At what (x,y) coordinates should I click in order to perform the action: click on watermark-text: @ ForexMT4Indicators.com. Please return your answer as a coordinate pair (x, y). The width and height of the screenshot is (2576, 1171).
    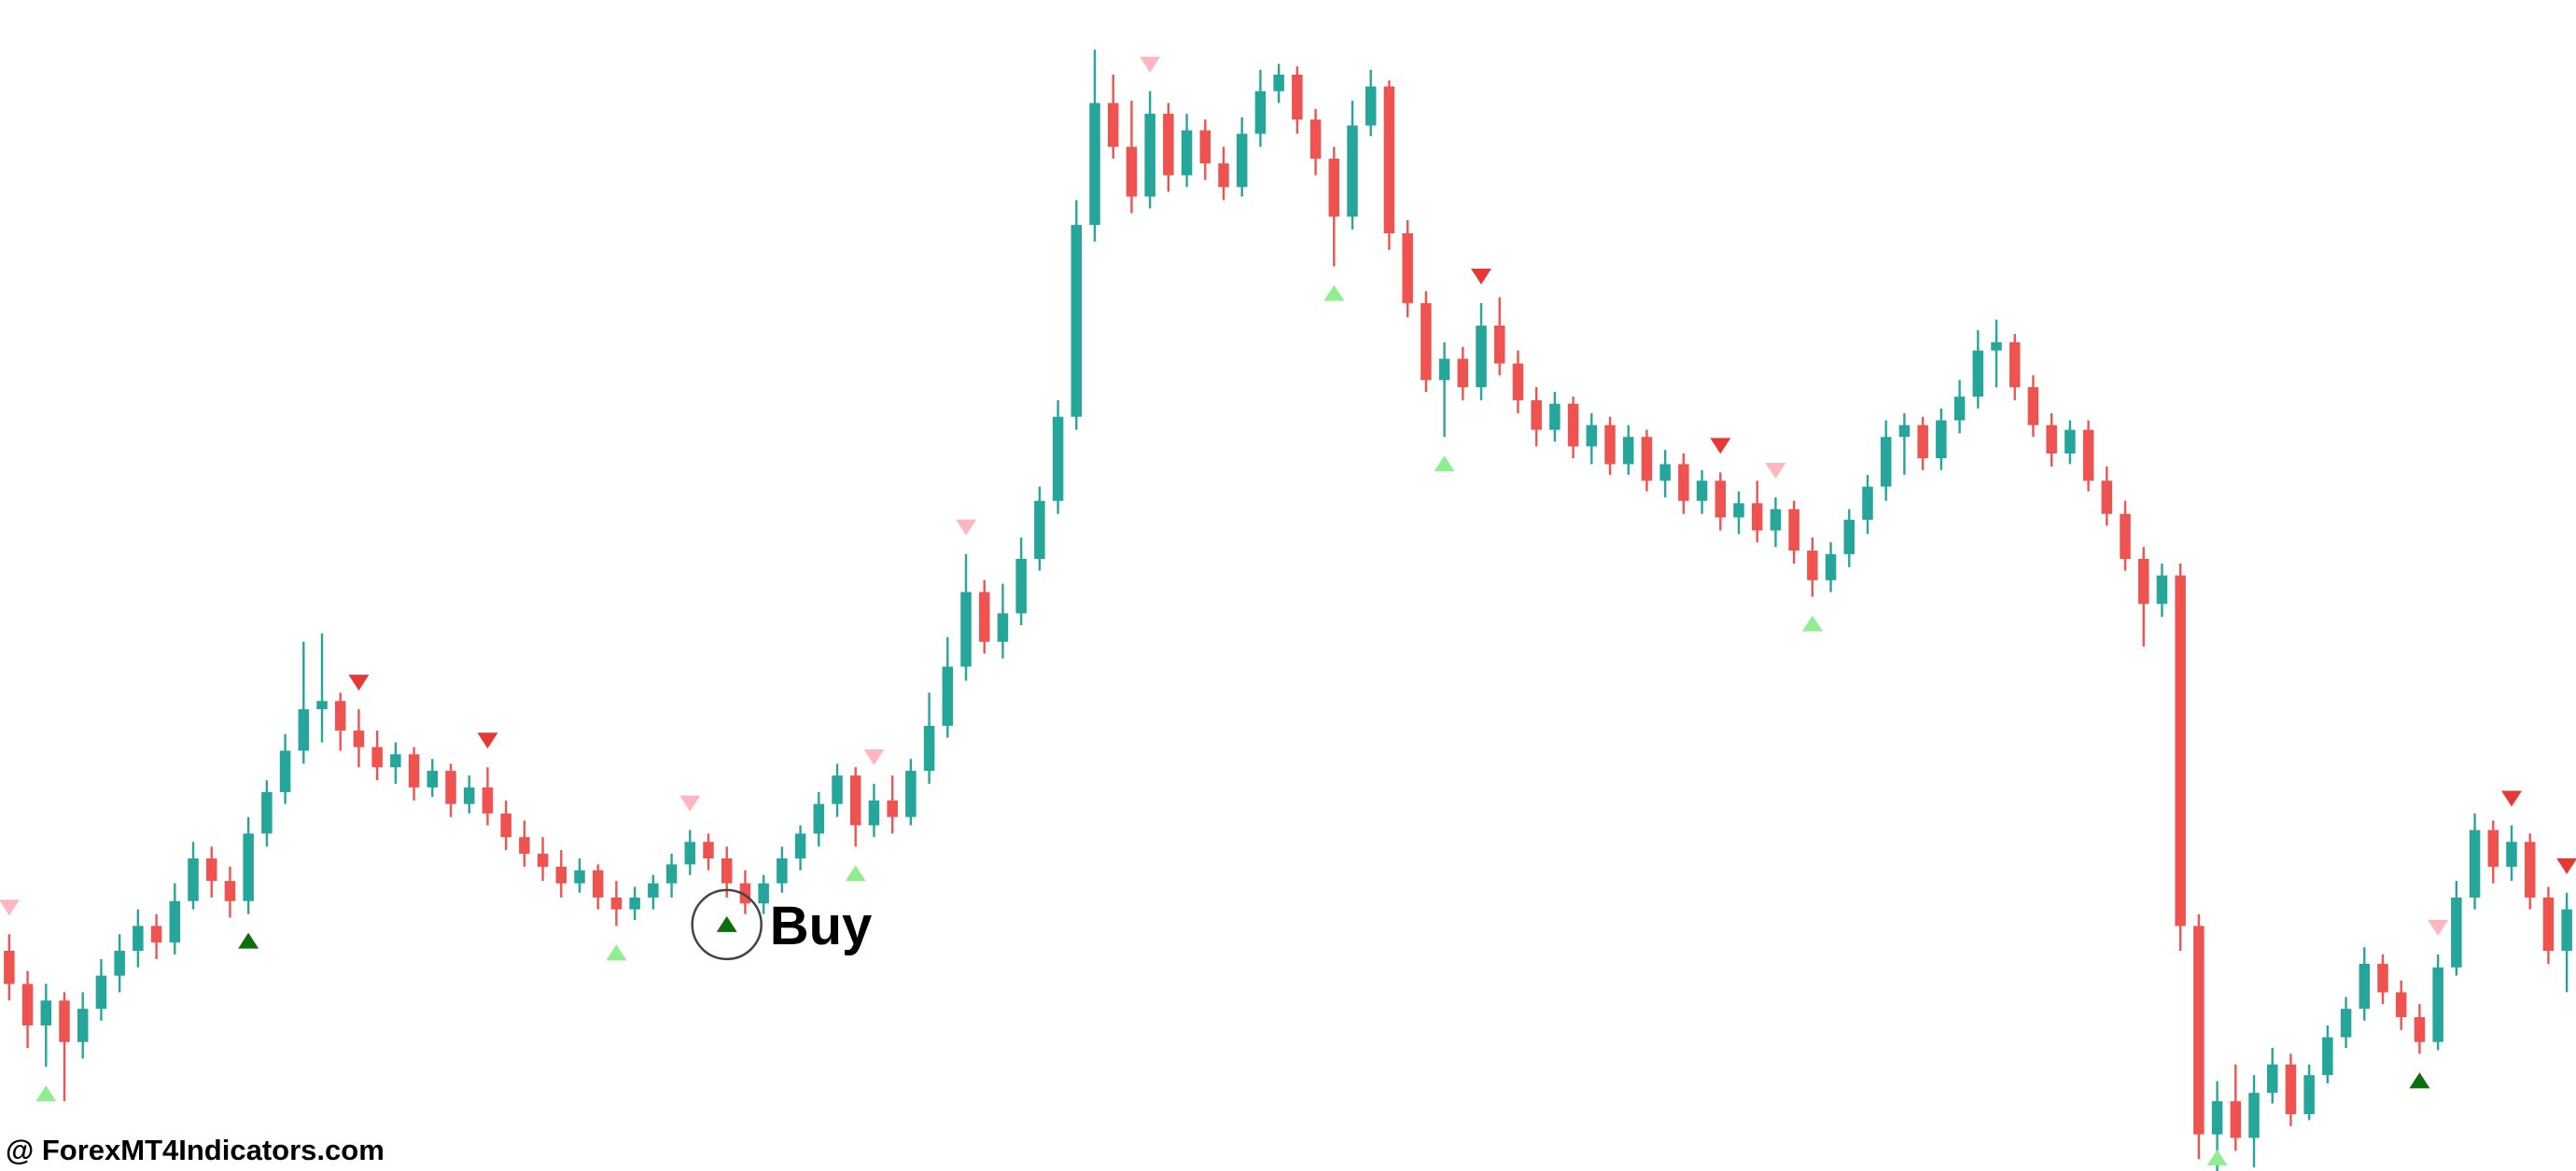
    Looking at the image, I should click on (195, 1150).